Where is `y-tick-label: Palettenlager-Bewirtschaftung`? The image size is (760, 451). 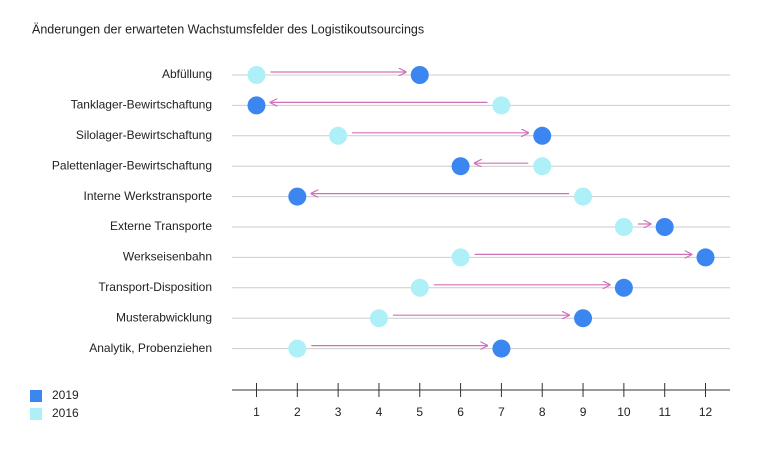
y-tick-label: Palettenlager-Bewirtschaftung is located at coordinates (132, 165).